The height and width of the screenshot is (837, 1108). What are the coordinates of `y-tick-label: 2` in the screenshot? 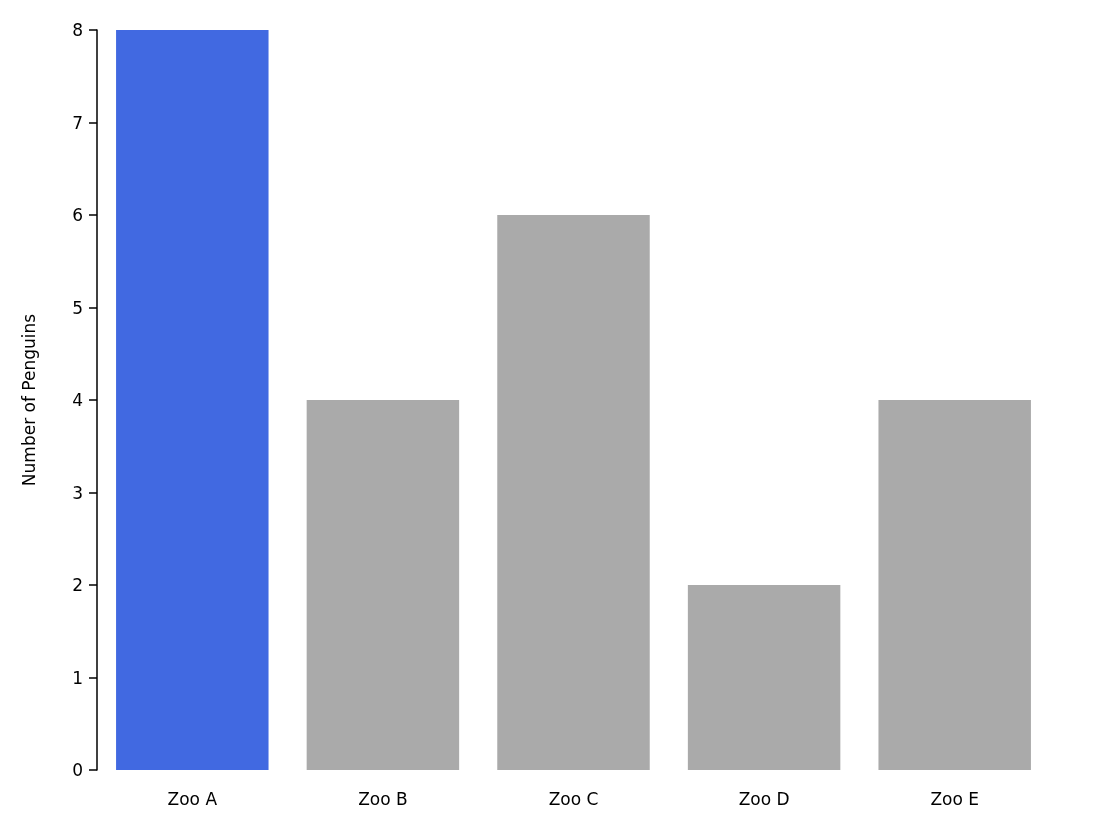 It's located at (77, 585).